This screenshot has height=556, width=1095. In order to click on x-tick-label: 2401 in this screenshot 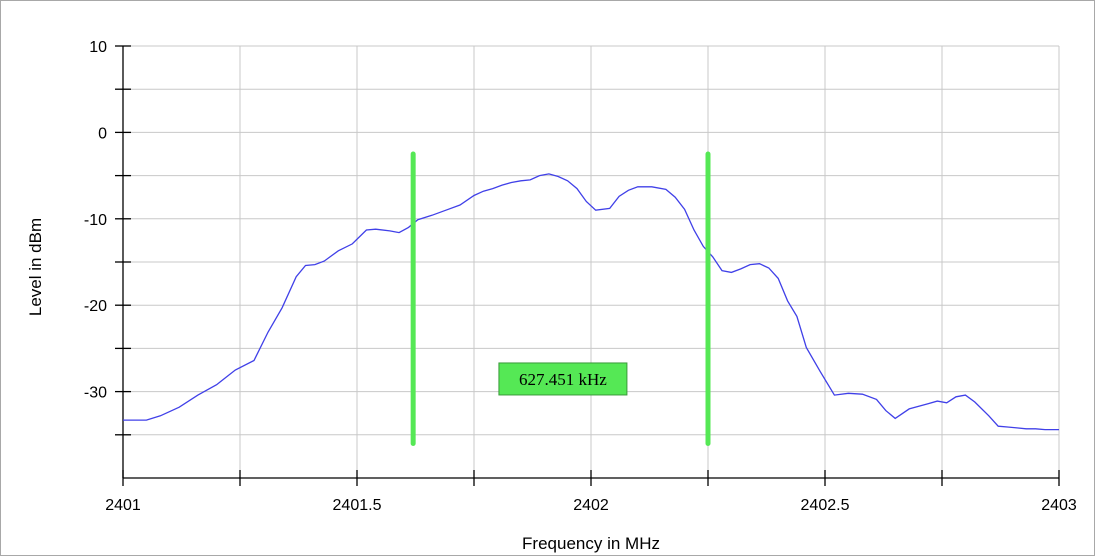, I will do `click(123, 505)`.